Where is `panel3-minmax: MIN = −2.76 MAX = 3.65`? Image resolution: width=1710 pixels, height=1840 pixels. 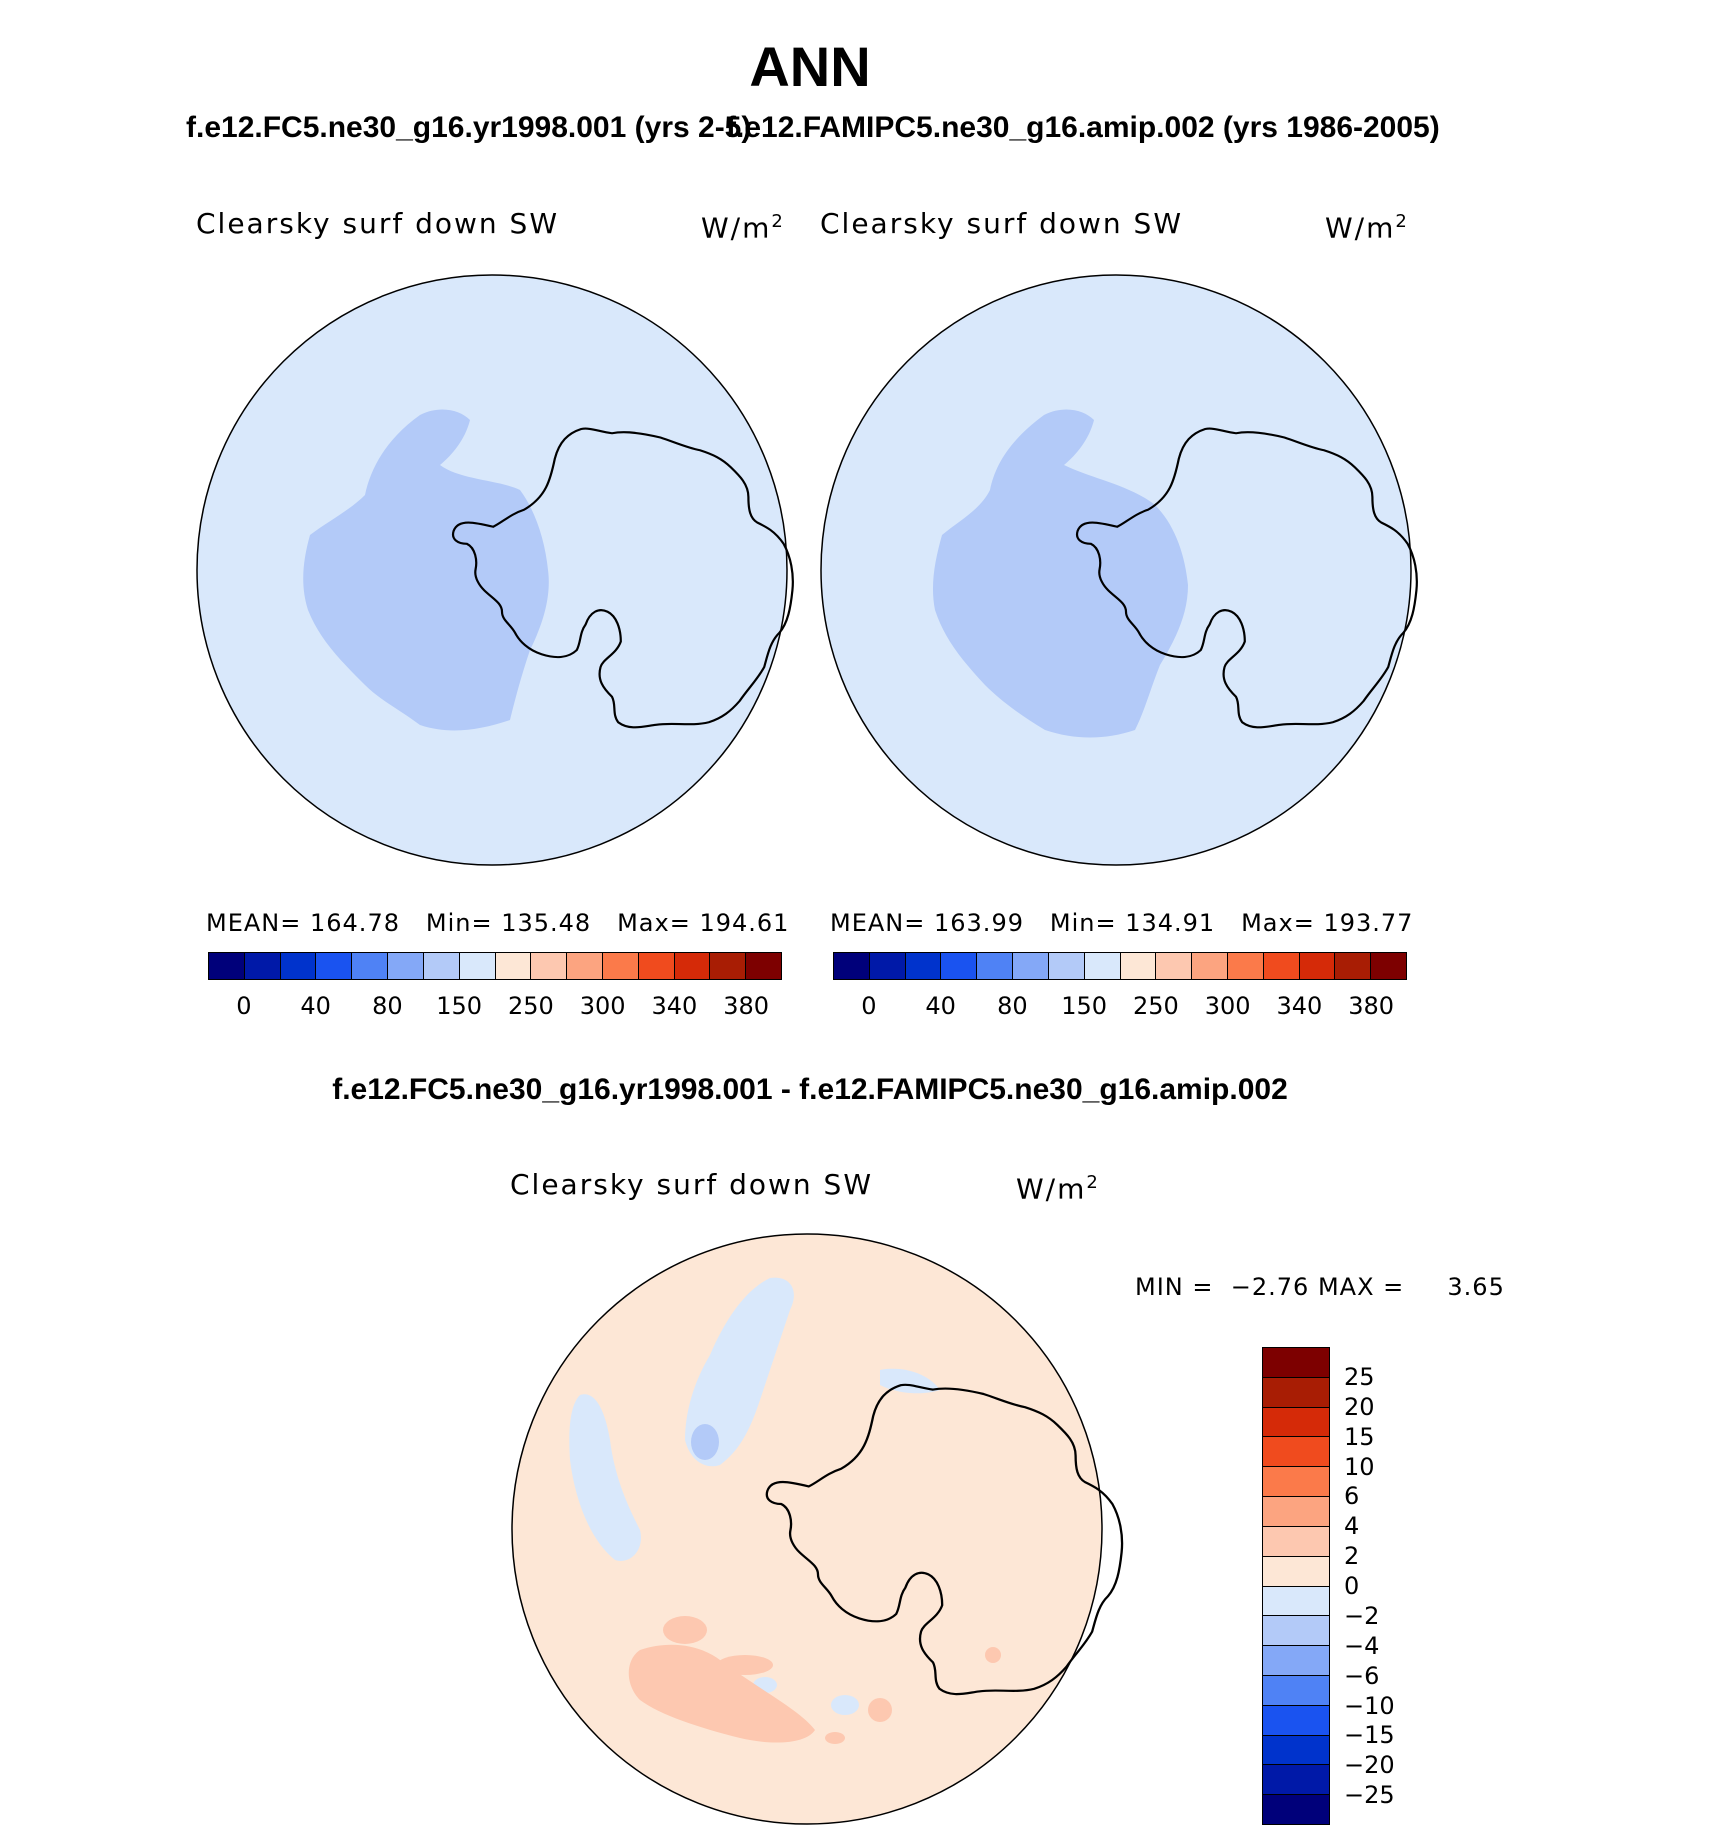
panel3-minmax: MIN = −2.76 MAX = 3.65 is located at coordinates (1320, 1287).